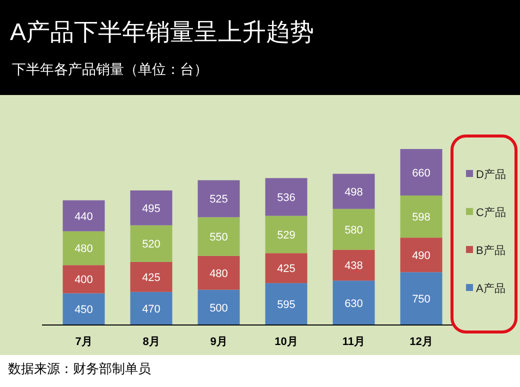 Image resolution: width=520 pixels, height=387 pixels. What do you see at coordinates (491, 288) in the screenshot?
I see `legend-label: A产品` at bounding box center [491, 288].